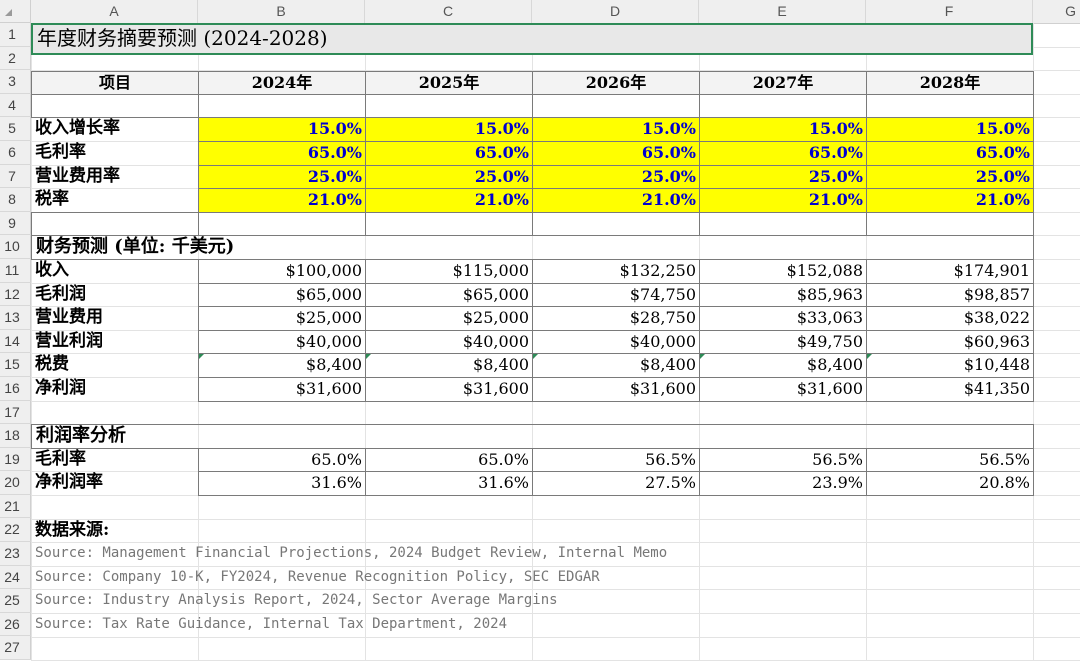  Describe the element at coordinates (15, 577) in the screenshot. I see `row-header-24: 24` at that location.